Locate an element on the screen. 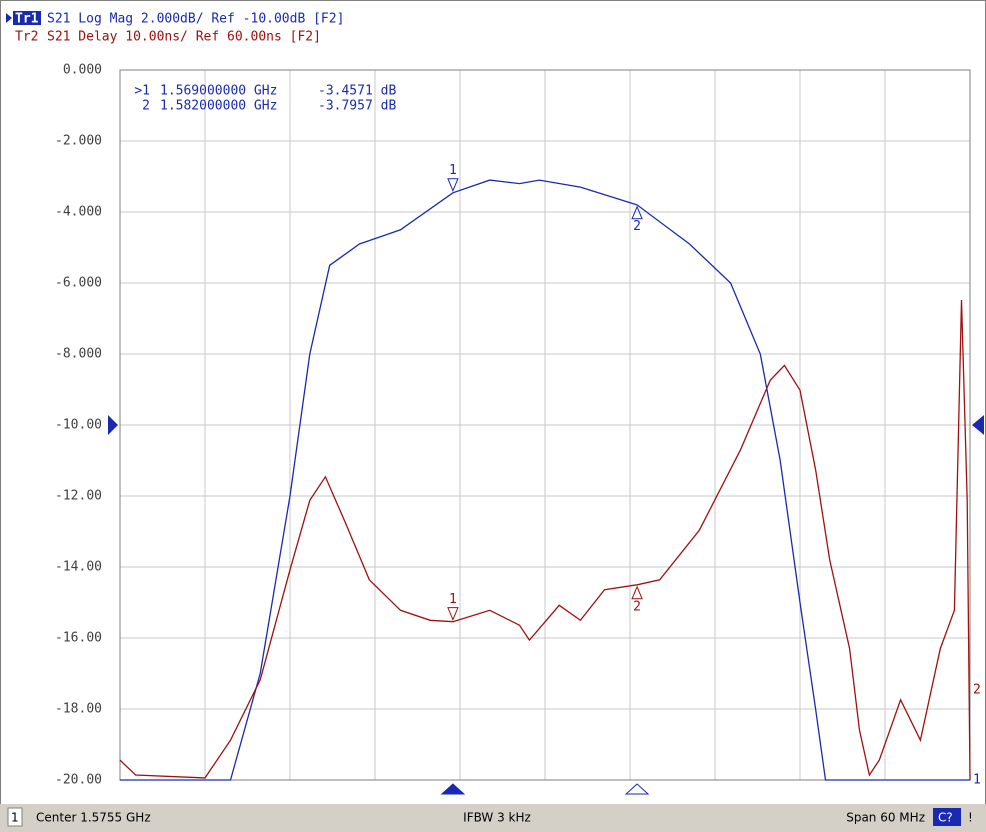 The height and width of the screenshot is (832, 986). y-tick-label: -4.000 is located at coordinates (78, 212).